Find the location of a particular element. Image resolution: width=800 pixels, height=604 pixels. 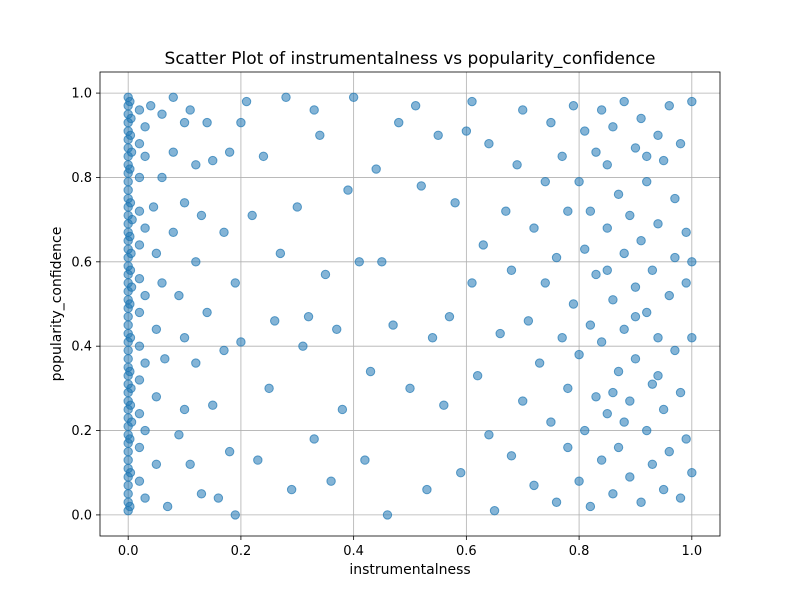

y-axis-label: popularity_confidence is located at coordinates (57, 304).